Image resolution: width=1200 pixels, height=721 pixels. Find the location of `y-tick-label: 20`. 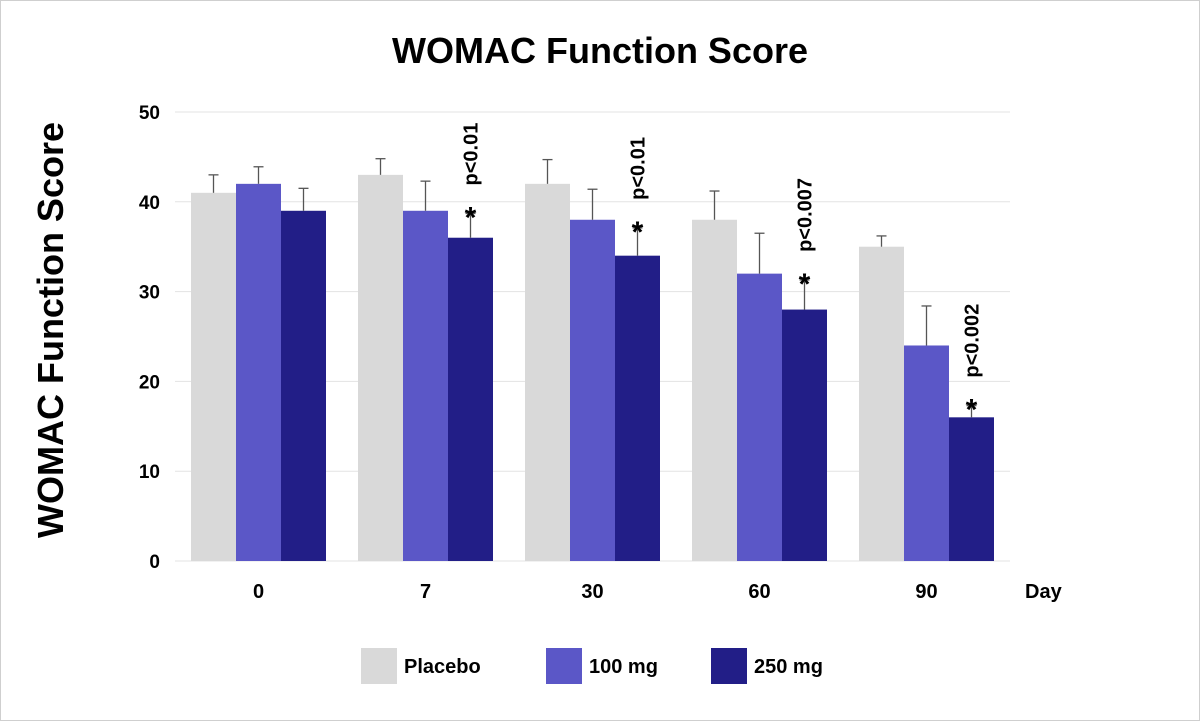

y-tick-label: 20 is located at coordinates (149, 382).